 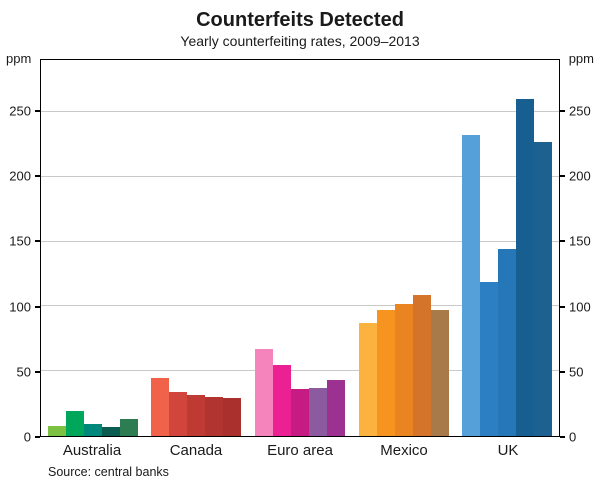 What do you see at coordinates (93, 248) in the screenshot?
I see `bar-group-australia` at bounding box center [93, 248].